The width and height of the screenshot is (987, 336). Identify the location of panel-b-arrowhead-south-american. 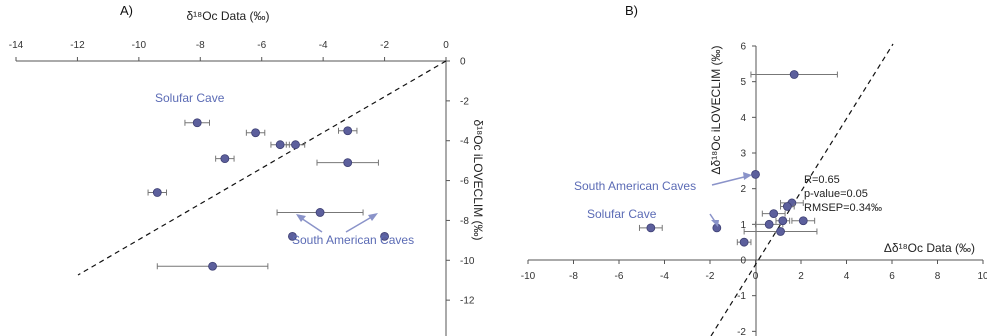
(747, 176).